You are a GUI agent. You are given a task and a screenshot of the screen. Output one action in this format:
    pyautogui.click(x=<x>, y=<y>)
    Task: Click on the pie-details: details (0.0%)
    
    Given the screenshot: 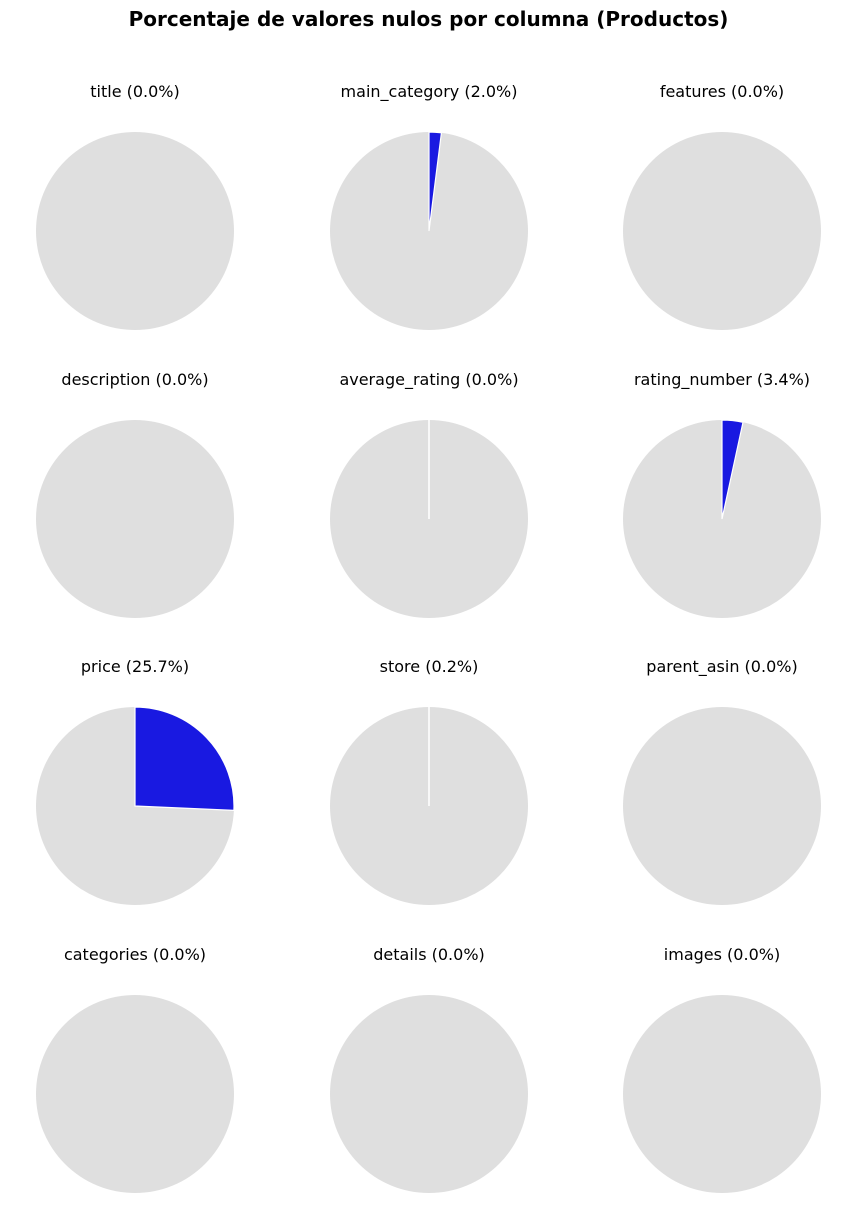 What is the action you would take?
    pyautogui.click(x=429, y=1069)
    